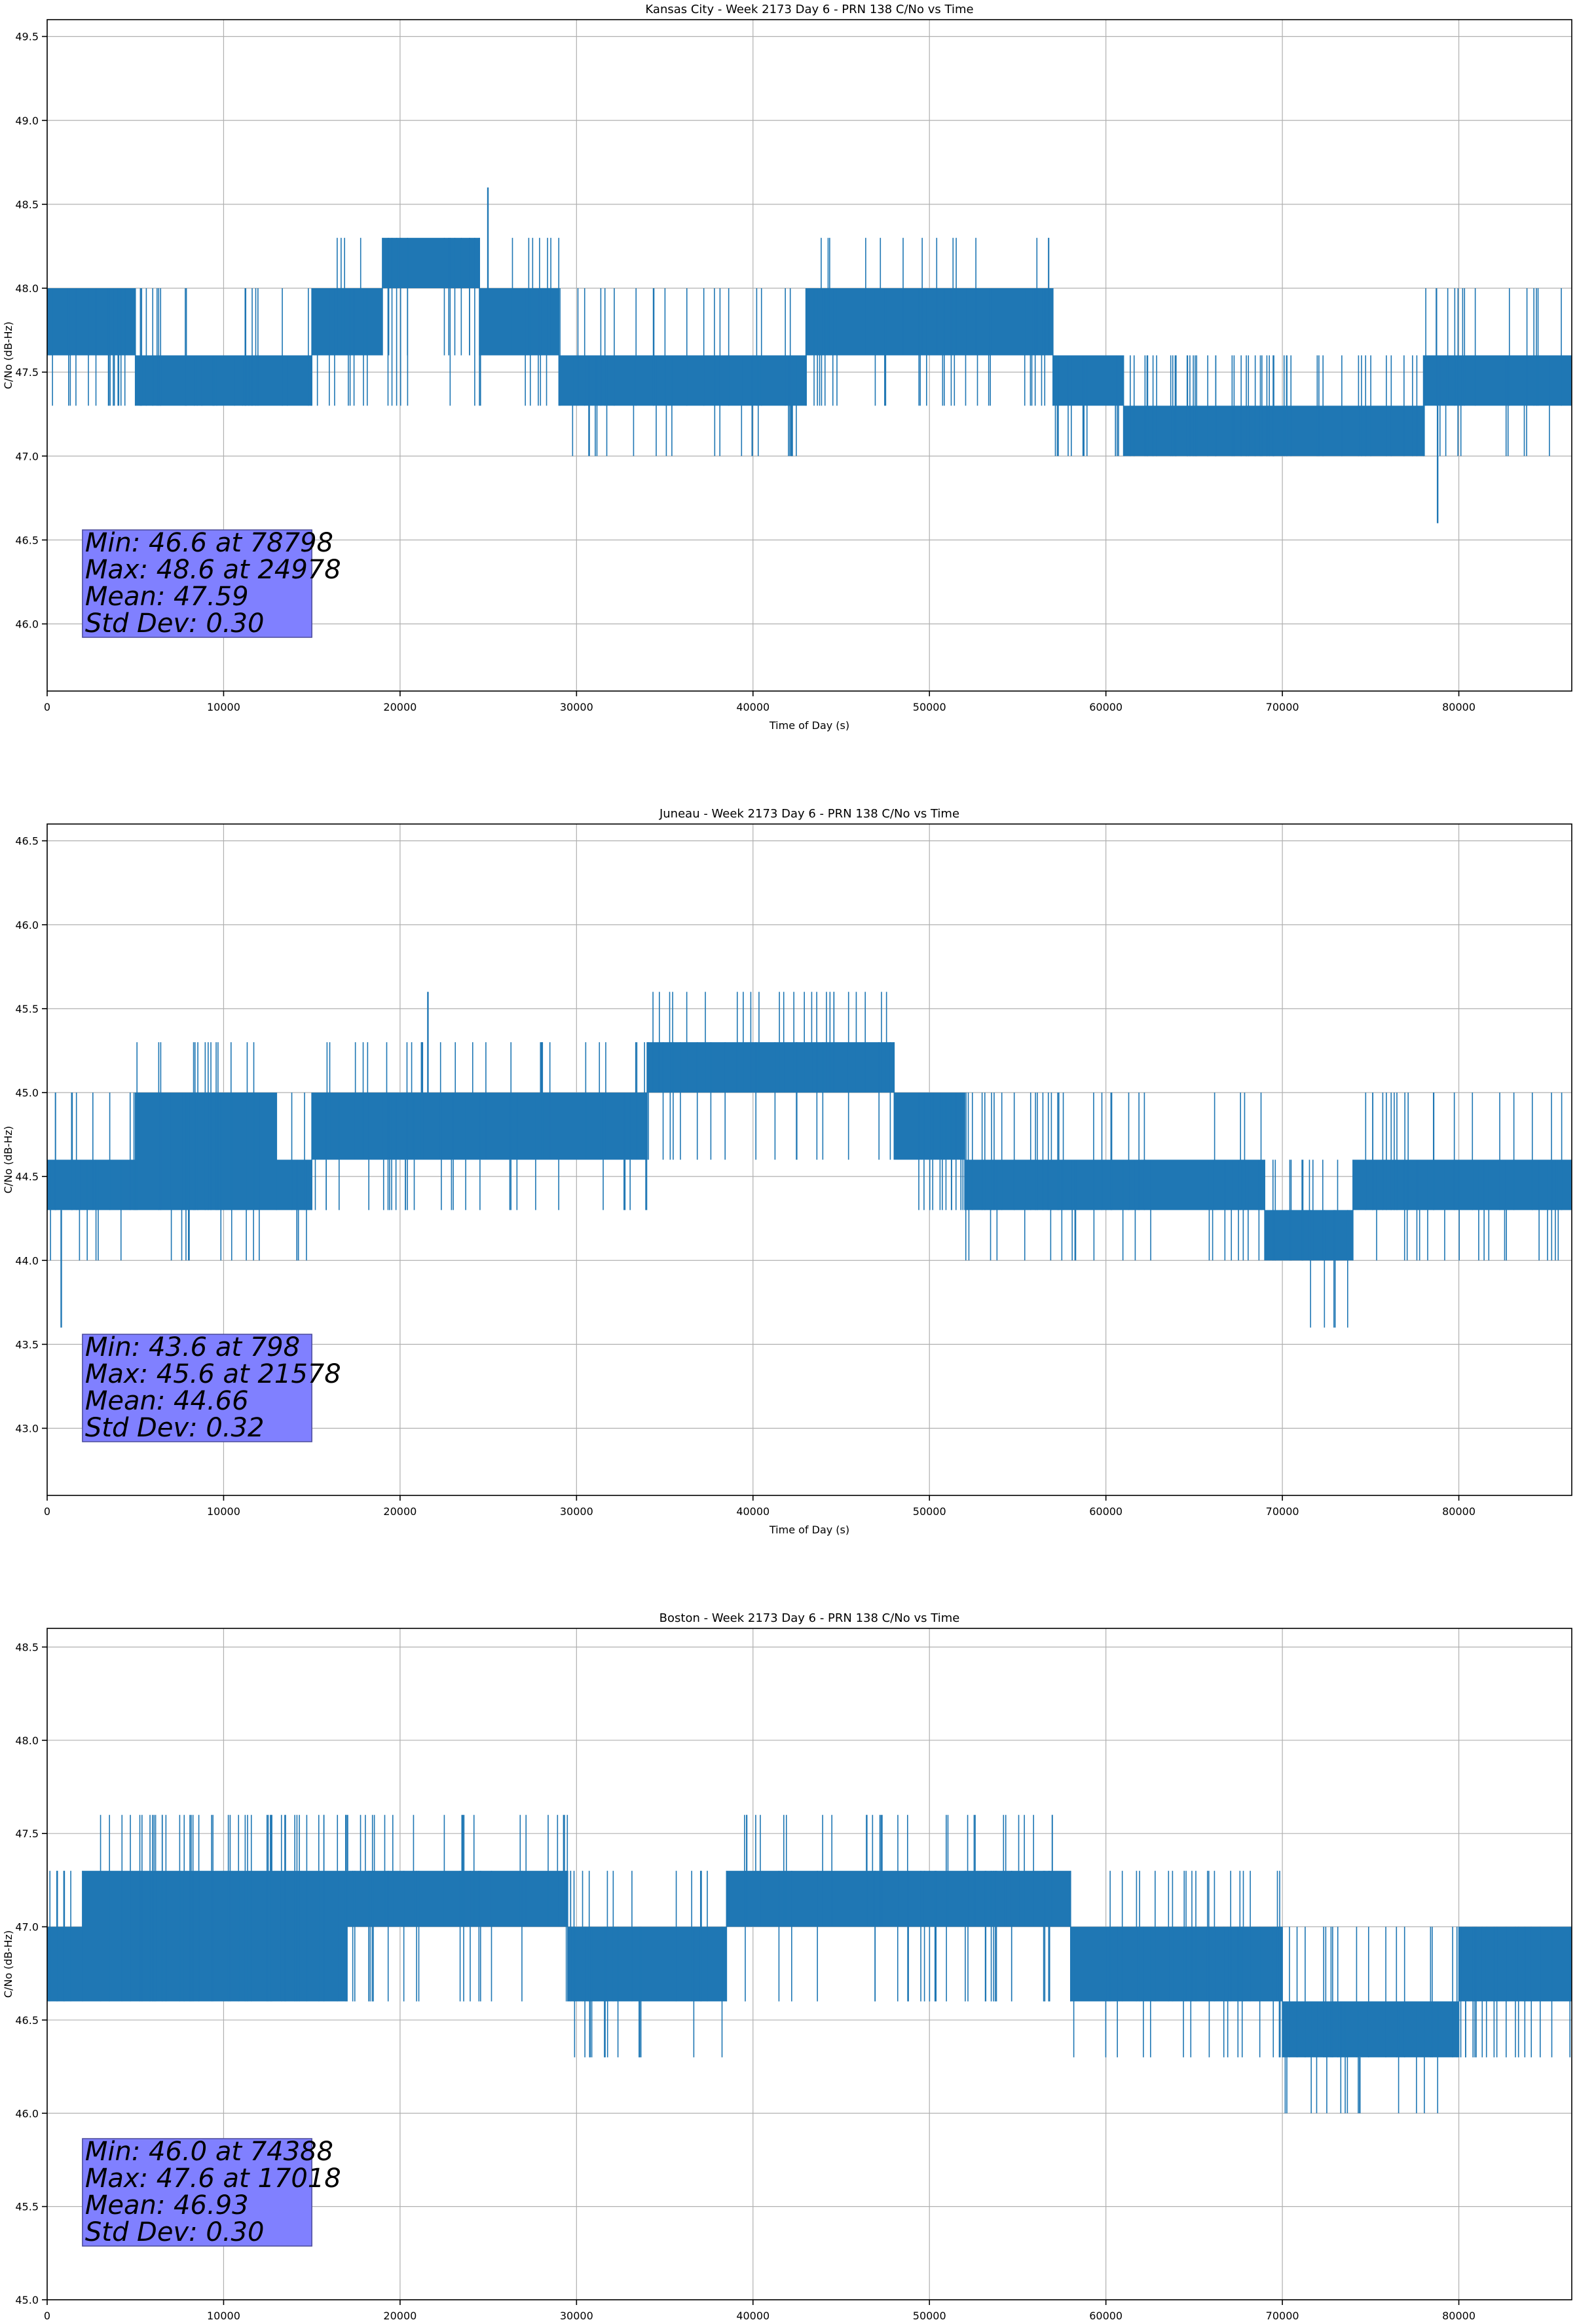  What do you see at coordinates (27, 1344) in the screenshot?
I see `y-tick-label: 43.5` at bounding box center [27, 1344].